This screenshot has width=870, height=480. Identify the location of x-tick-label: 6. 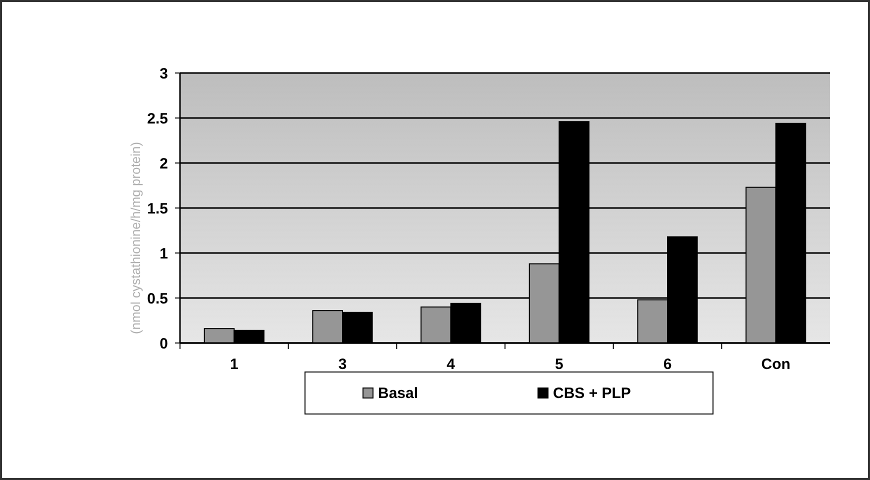
(667, 364).